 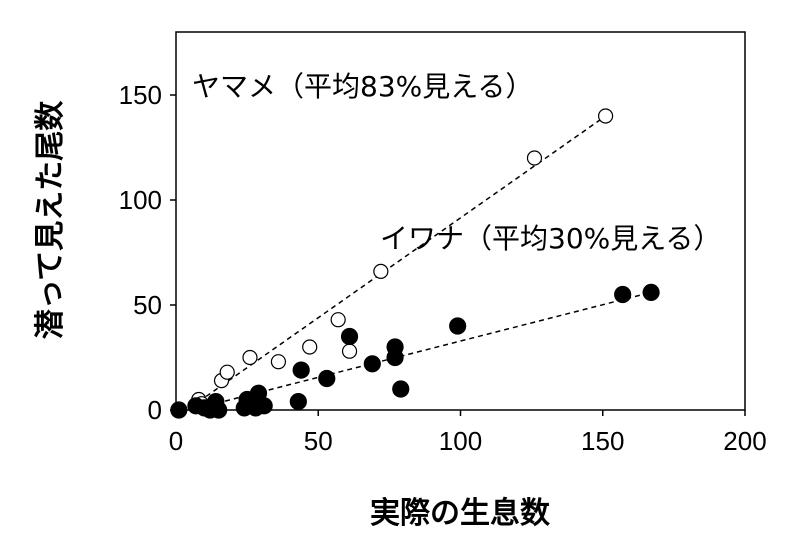 I want to click on y-tick-label: 100, so click(x=140, y=200).